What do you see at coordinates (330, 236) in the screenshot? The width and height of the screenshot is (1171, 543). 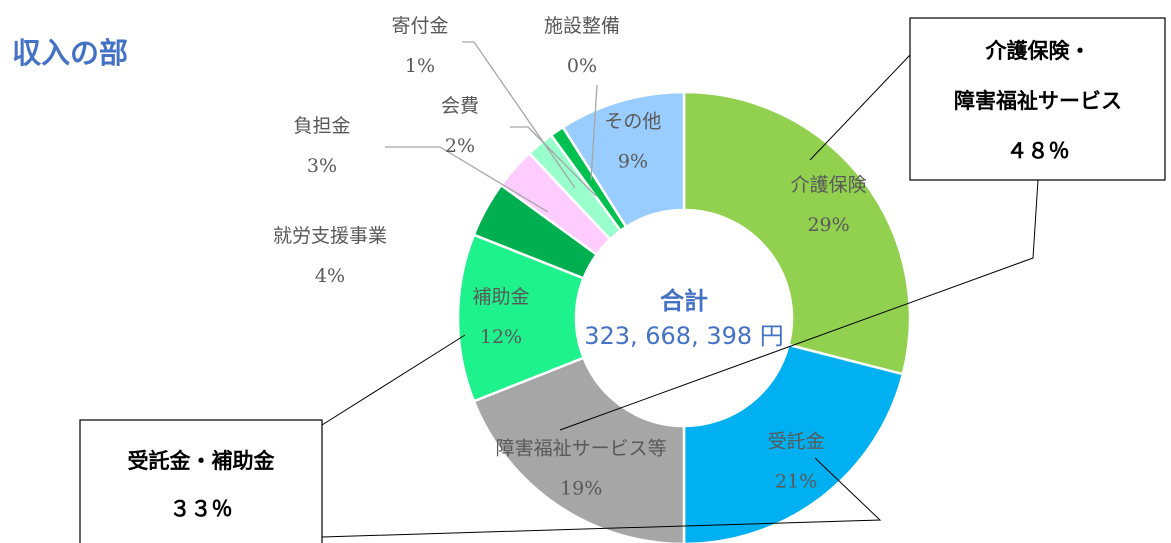 I see `category-label: 就労支援事業` at bounding box center [330, 236].